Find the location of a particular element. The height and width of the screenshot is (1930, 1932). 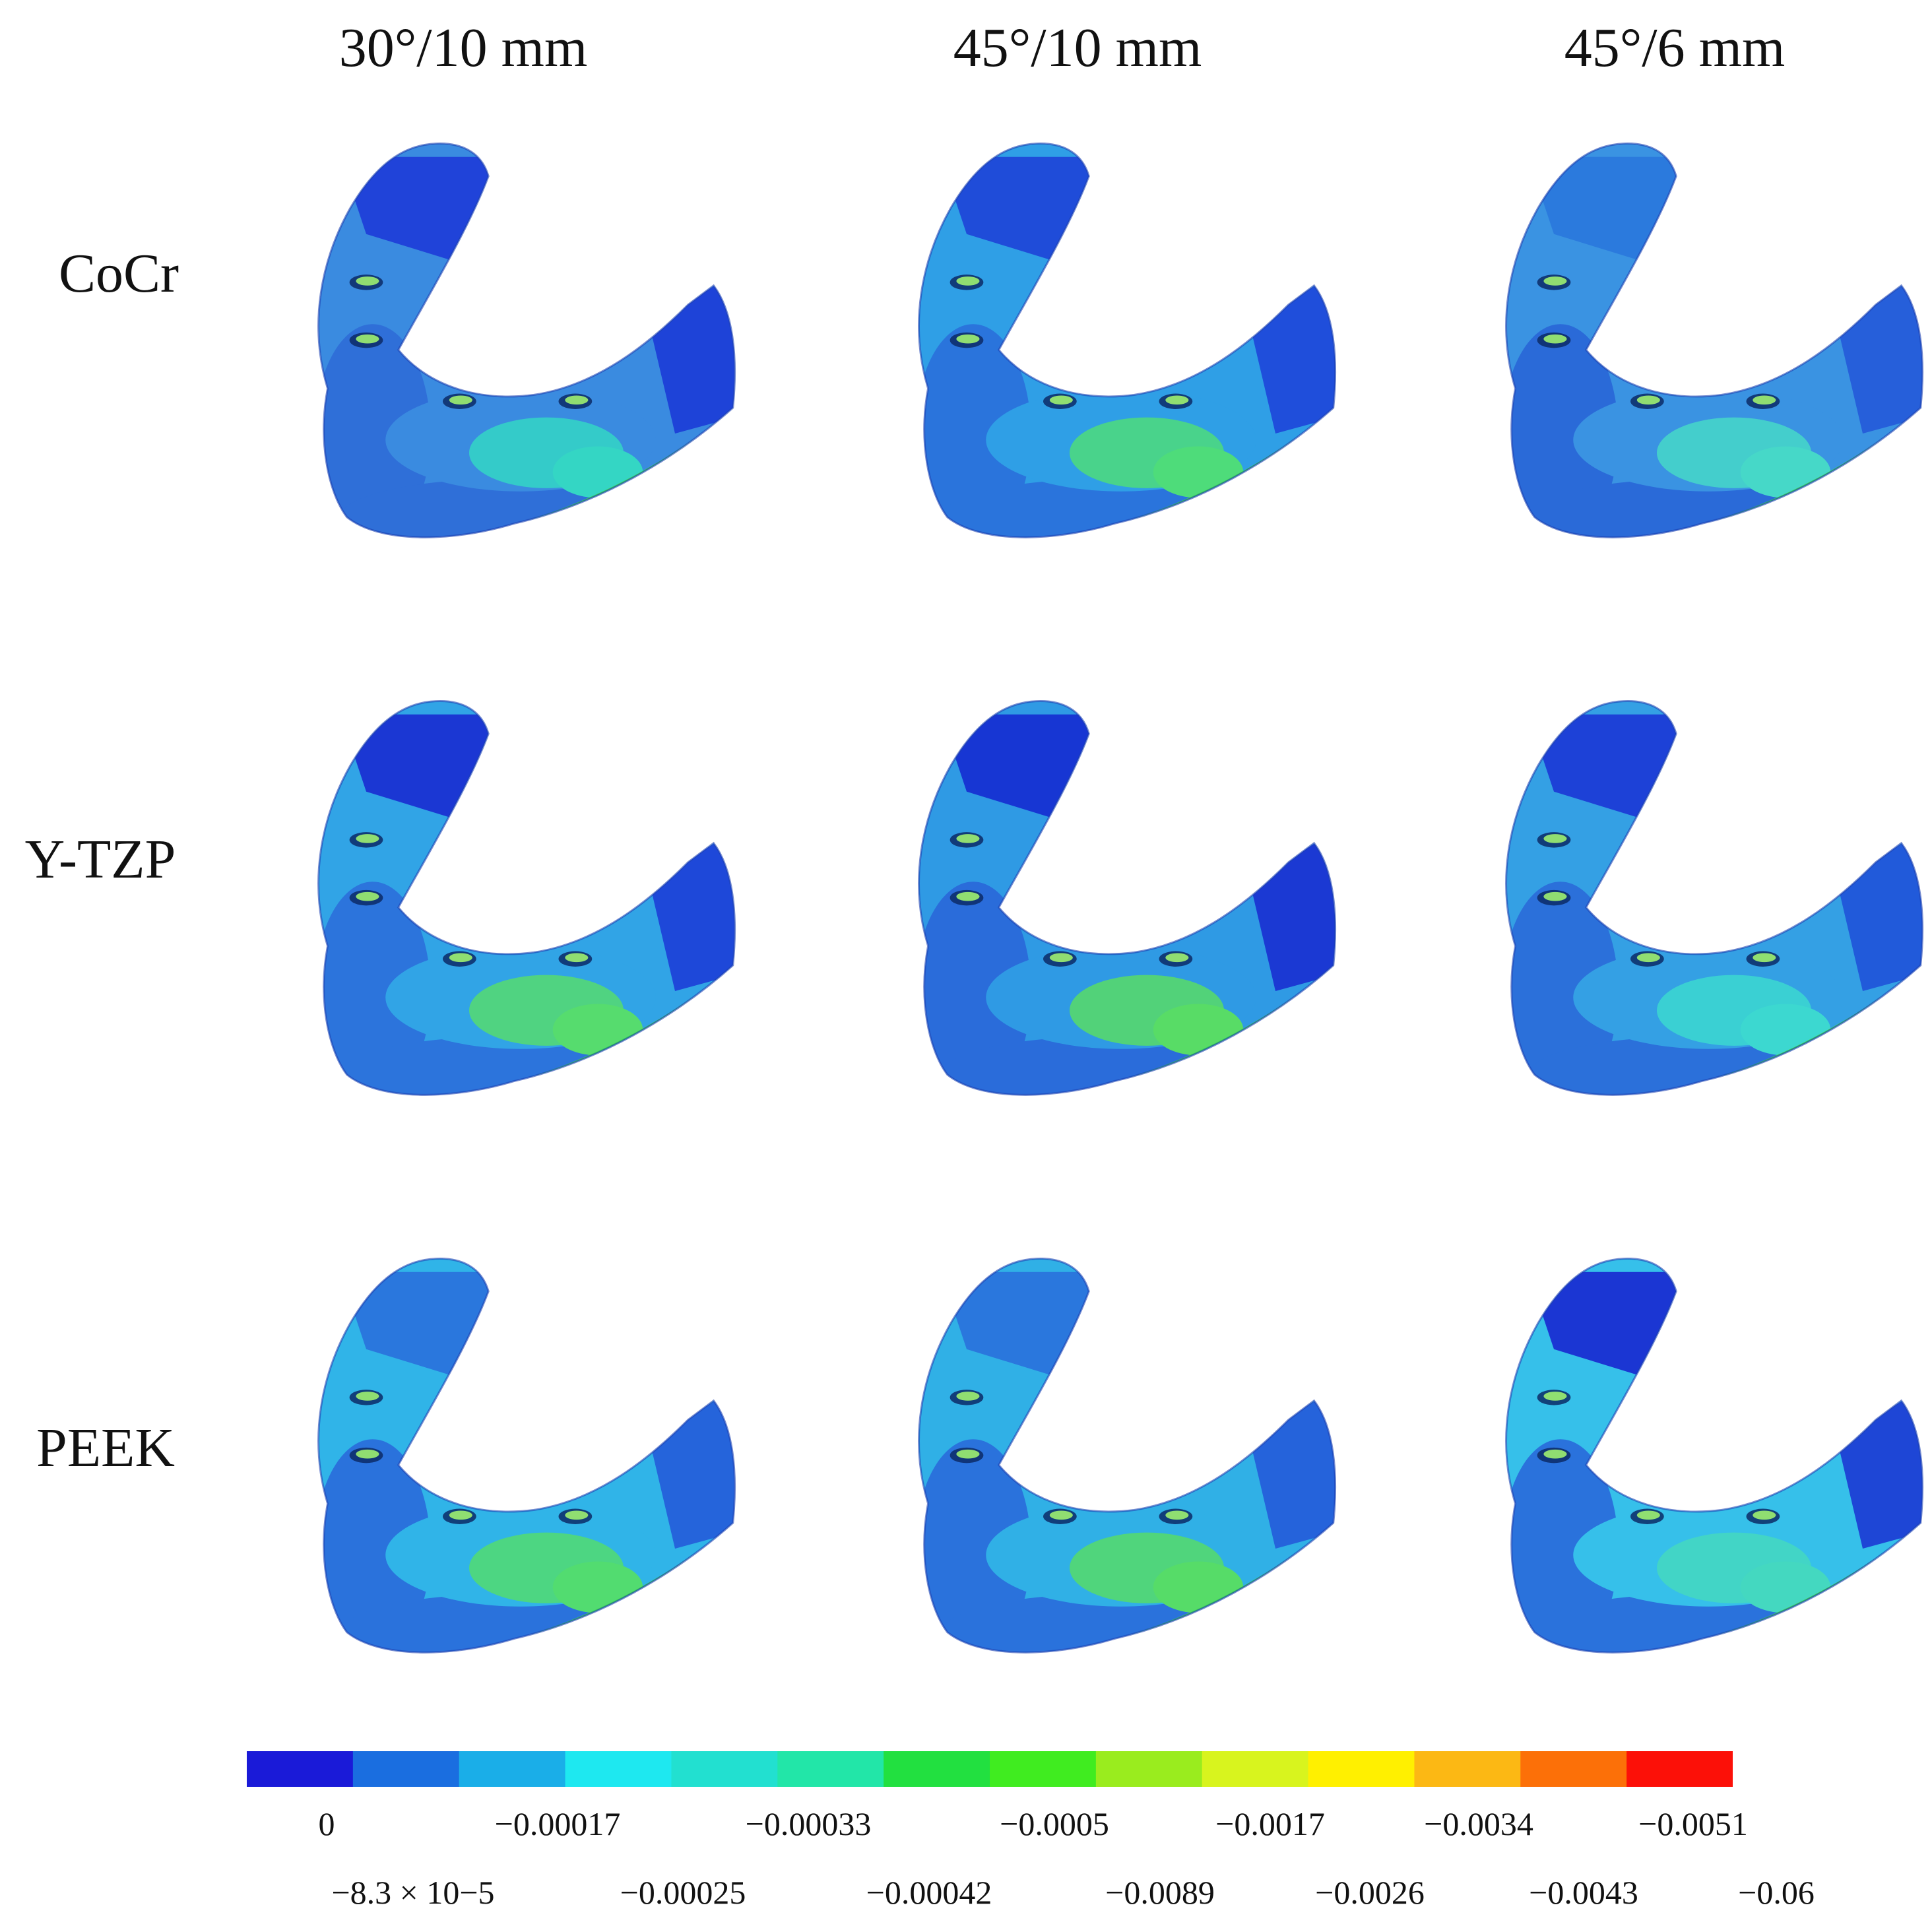

colorbar is located at coordinates (990, 1769).